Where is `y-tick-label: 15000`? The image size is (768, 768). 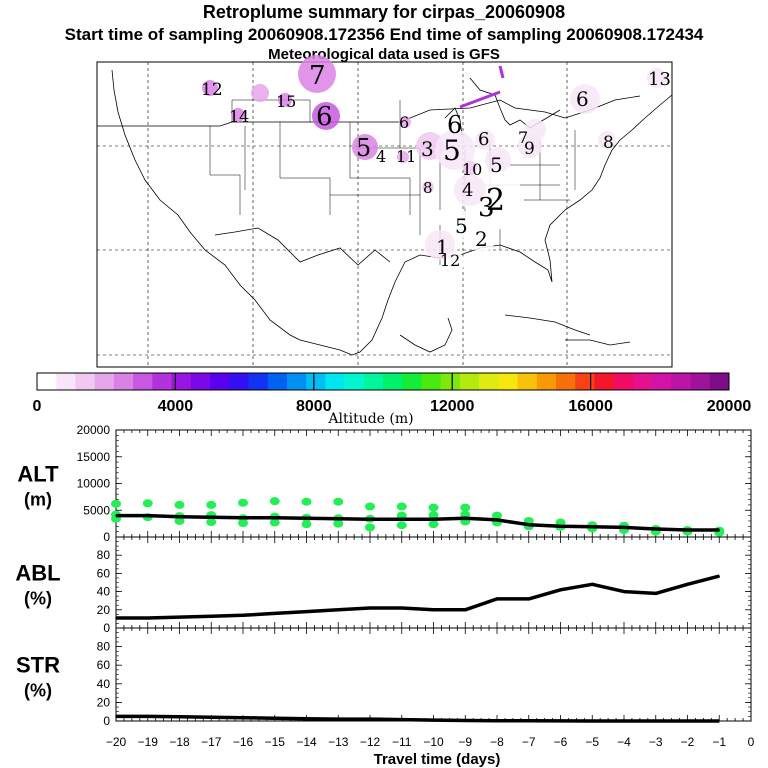 y-tick-label: 15000 is located at coordinates (94, 457).